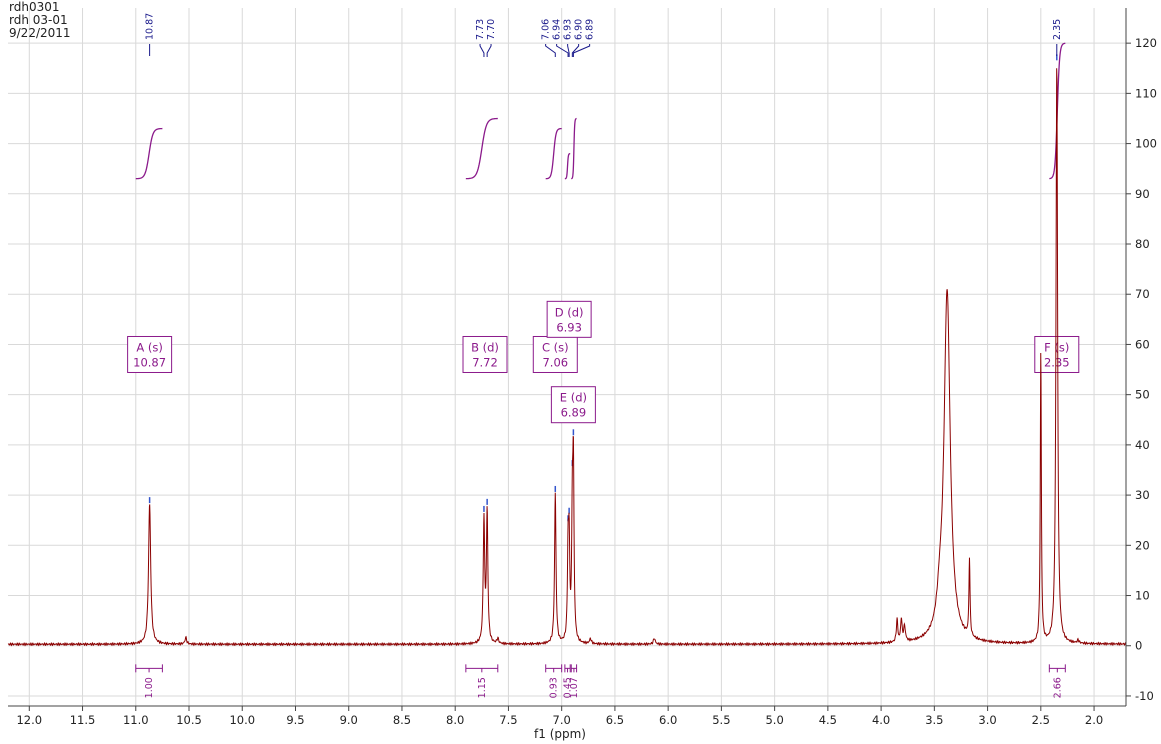 Image resolution: width=1161 pixels, height=744 pixels. Describe the element at coordinates (668, 720) in the screenshot. I see `x-tick-label: 6.0` at that location.